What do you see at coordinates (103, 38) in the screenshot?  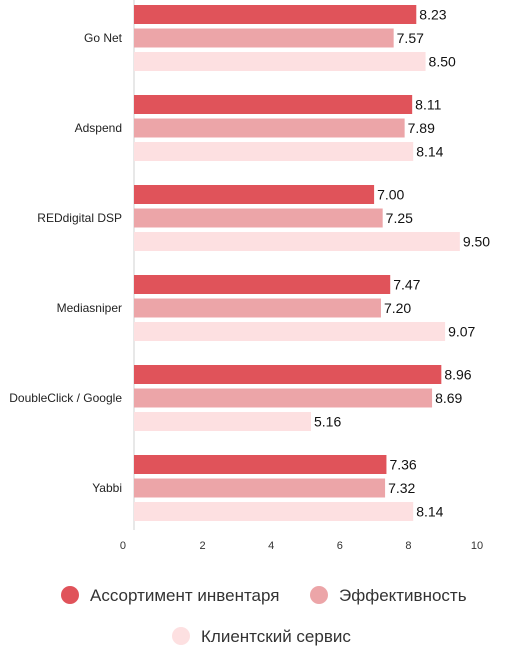 I see `category-label: Go Net` at bounding box center [103, 38].